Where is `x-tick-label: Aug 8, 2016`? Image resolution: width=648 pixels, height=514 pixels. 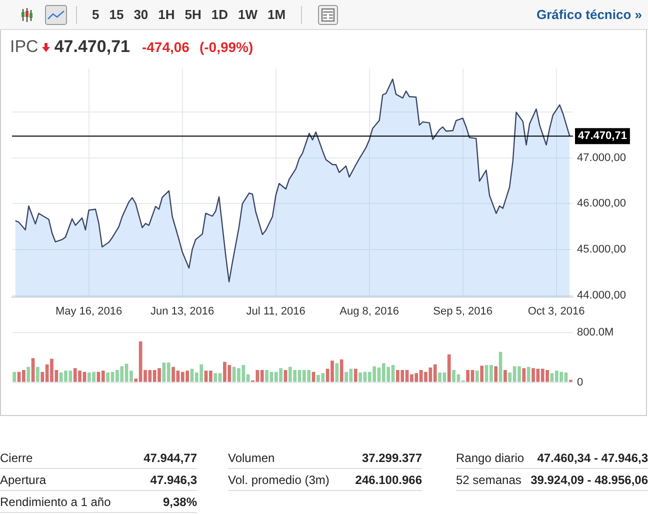 x-tick-label: Aug 8, 2016 is located at coordinates (369, 312).